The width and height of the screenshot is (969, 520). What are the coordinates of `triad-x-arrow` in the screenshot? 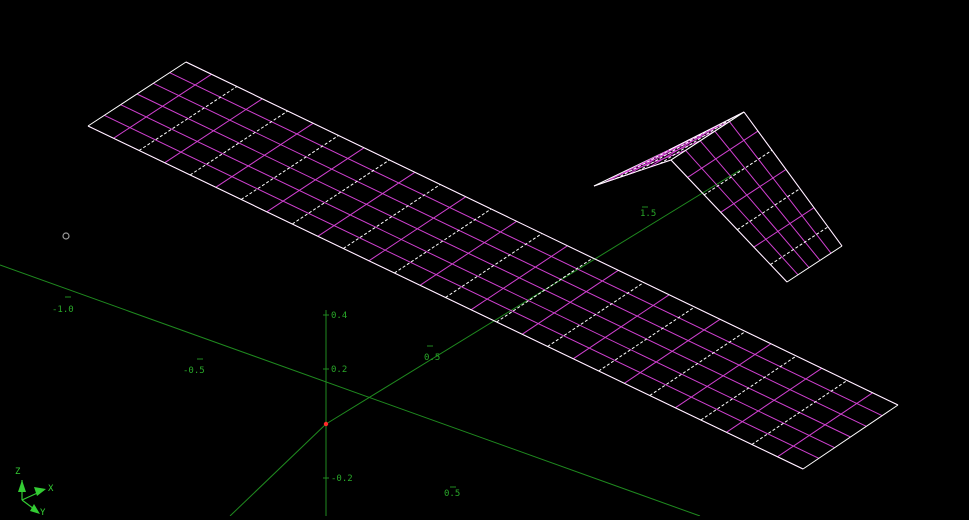 It's located at (40, 491).